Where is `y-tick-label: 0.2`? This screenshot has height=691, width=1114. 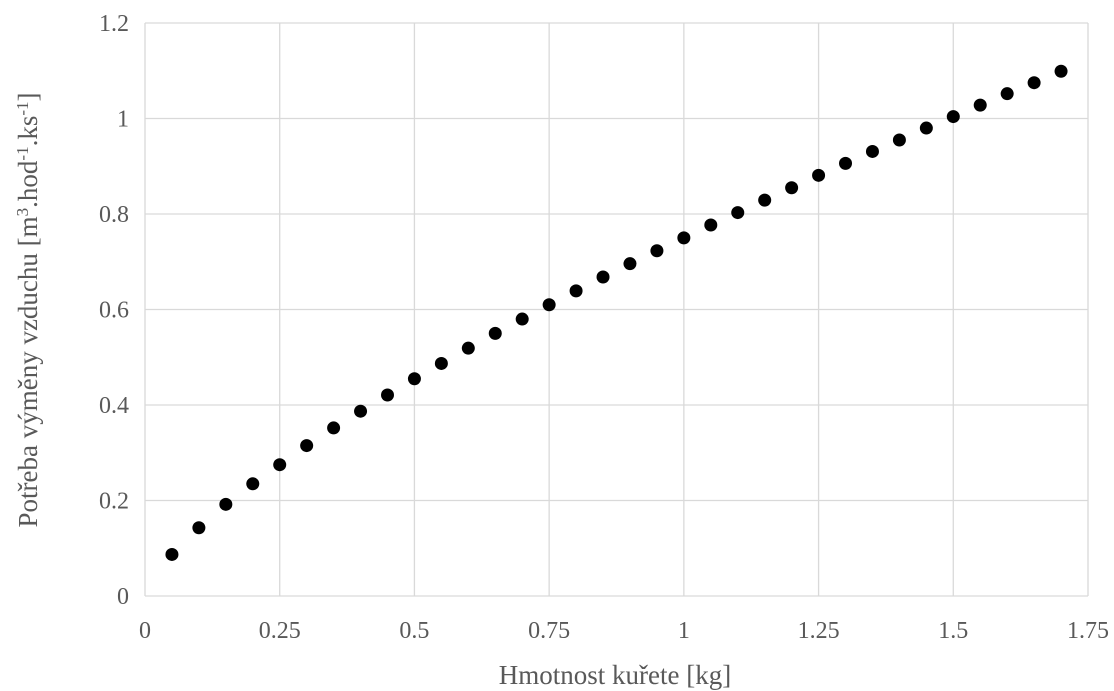
y-tick-label: 0.2 is located at coordinates (114, 502).